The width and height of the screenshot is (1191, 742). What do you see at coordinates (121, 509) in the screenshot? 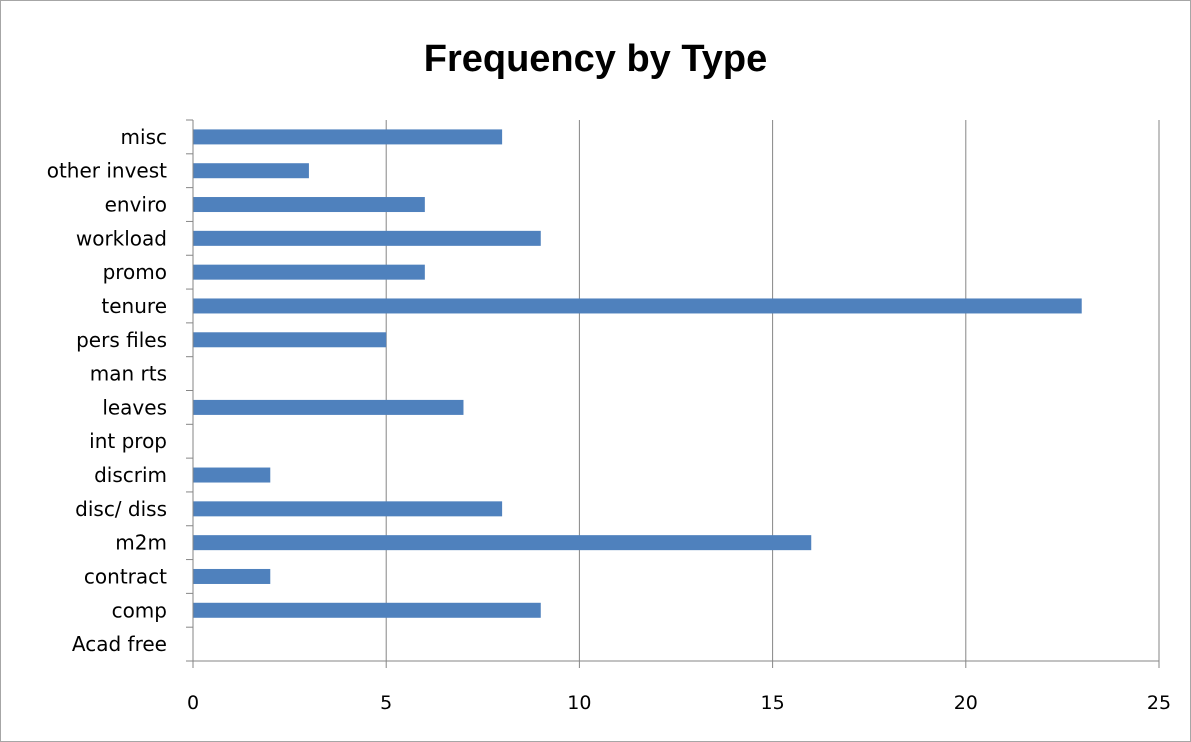
I see `category-label: disc/ diss` at bounding box center [121, 509].